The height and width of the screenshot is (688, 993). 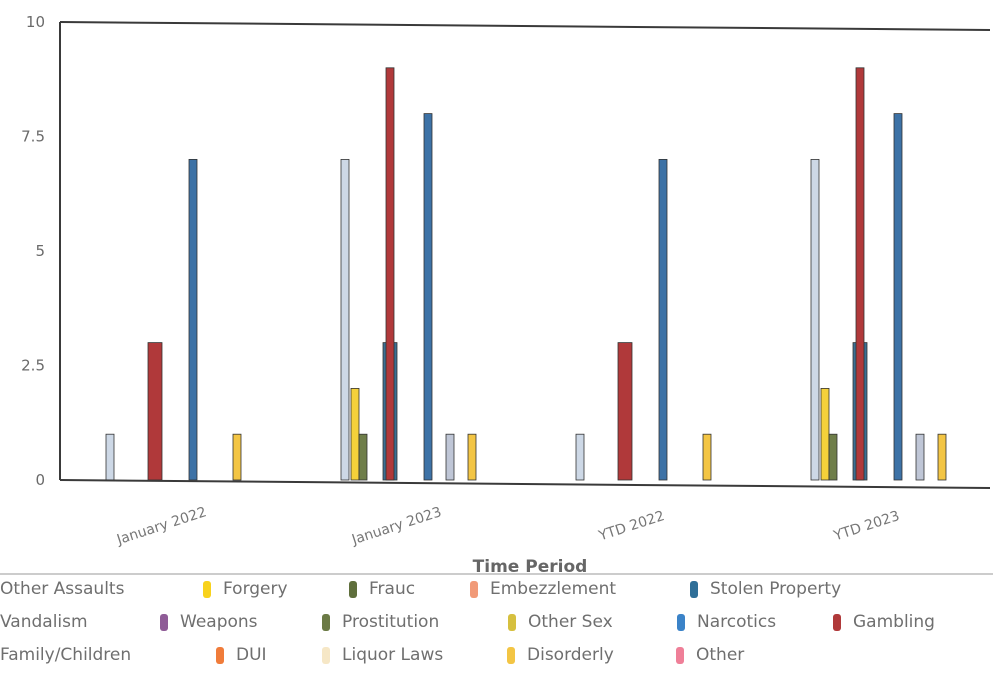 What do you see at coordinates (570, 655) in the screenshot?
I see `legend-label: Disorderly` at bounding box center [570, 655].